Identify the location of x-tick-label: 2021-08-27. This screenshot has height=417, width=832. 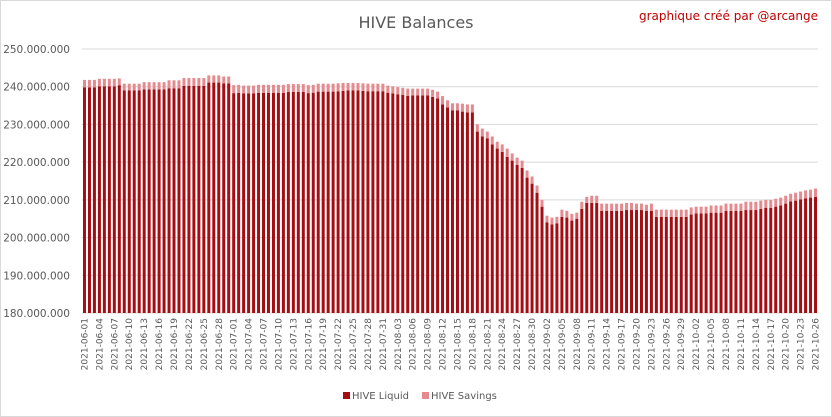
(518, 344).